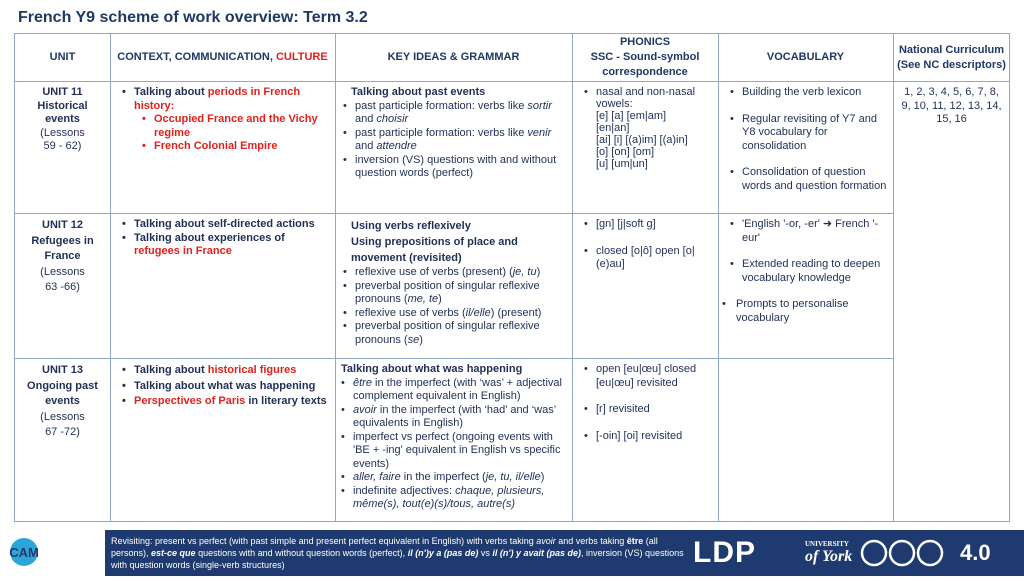 The height and width of the screenshot is (581, 1024). I want to click on text: events, so click(62, 401).